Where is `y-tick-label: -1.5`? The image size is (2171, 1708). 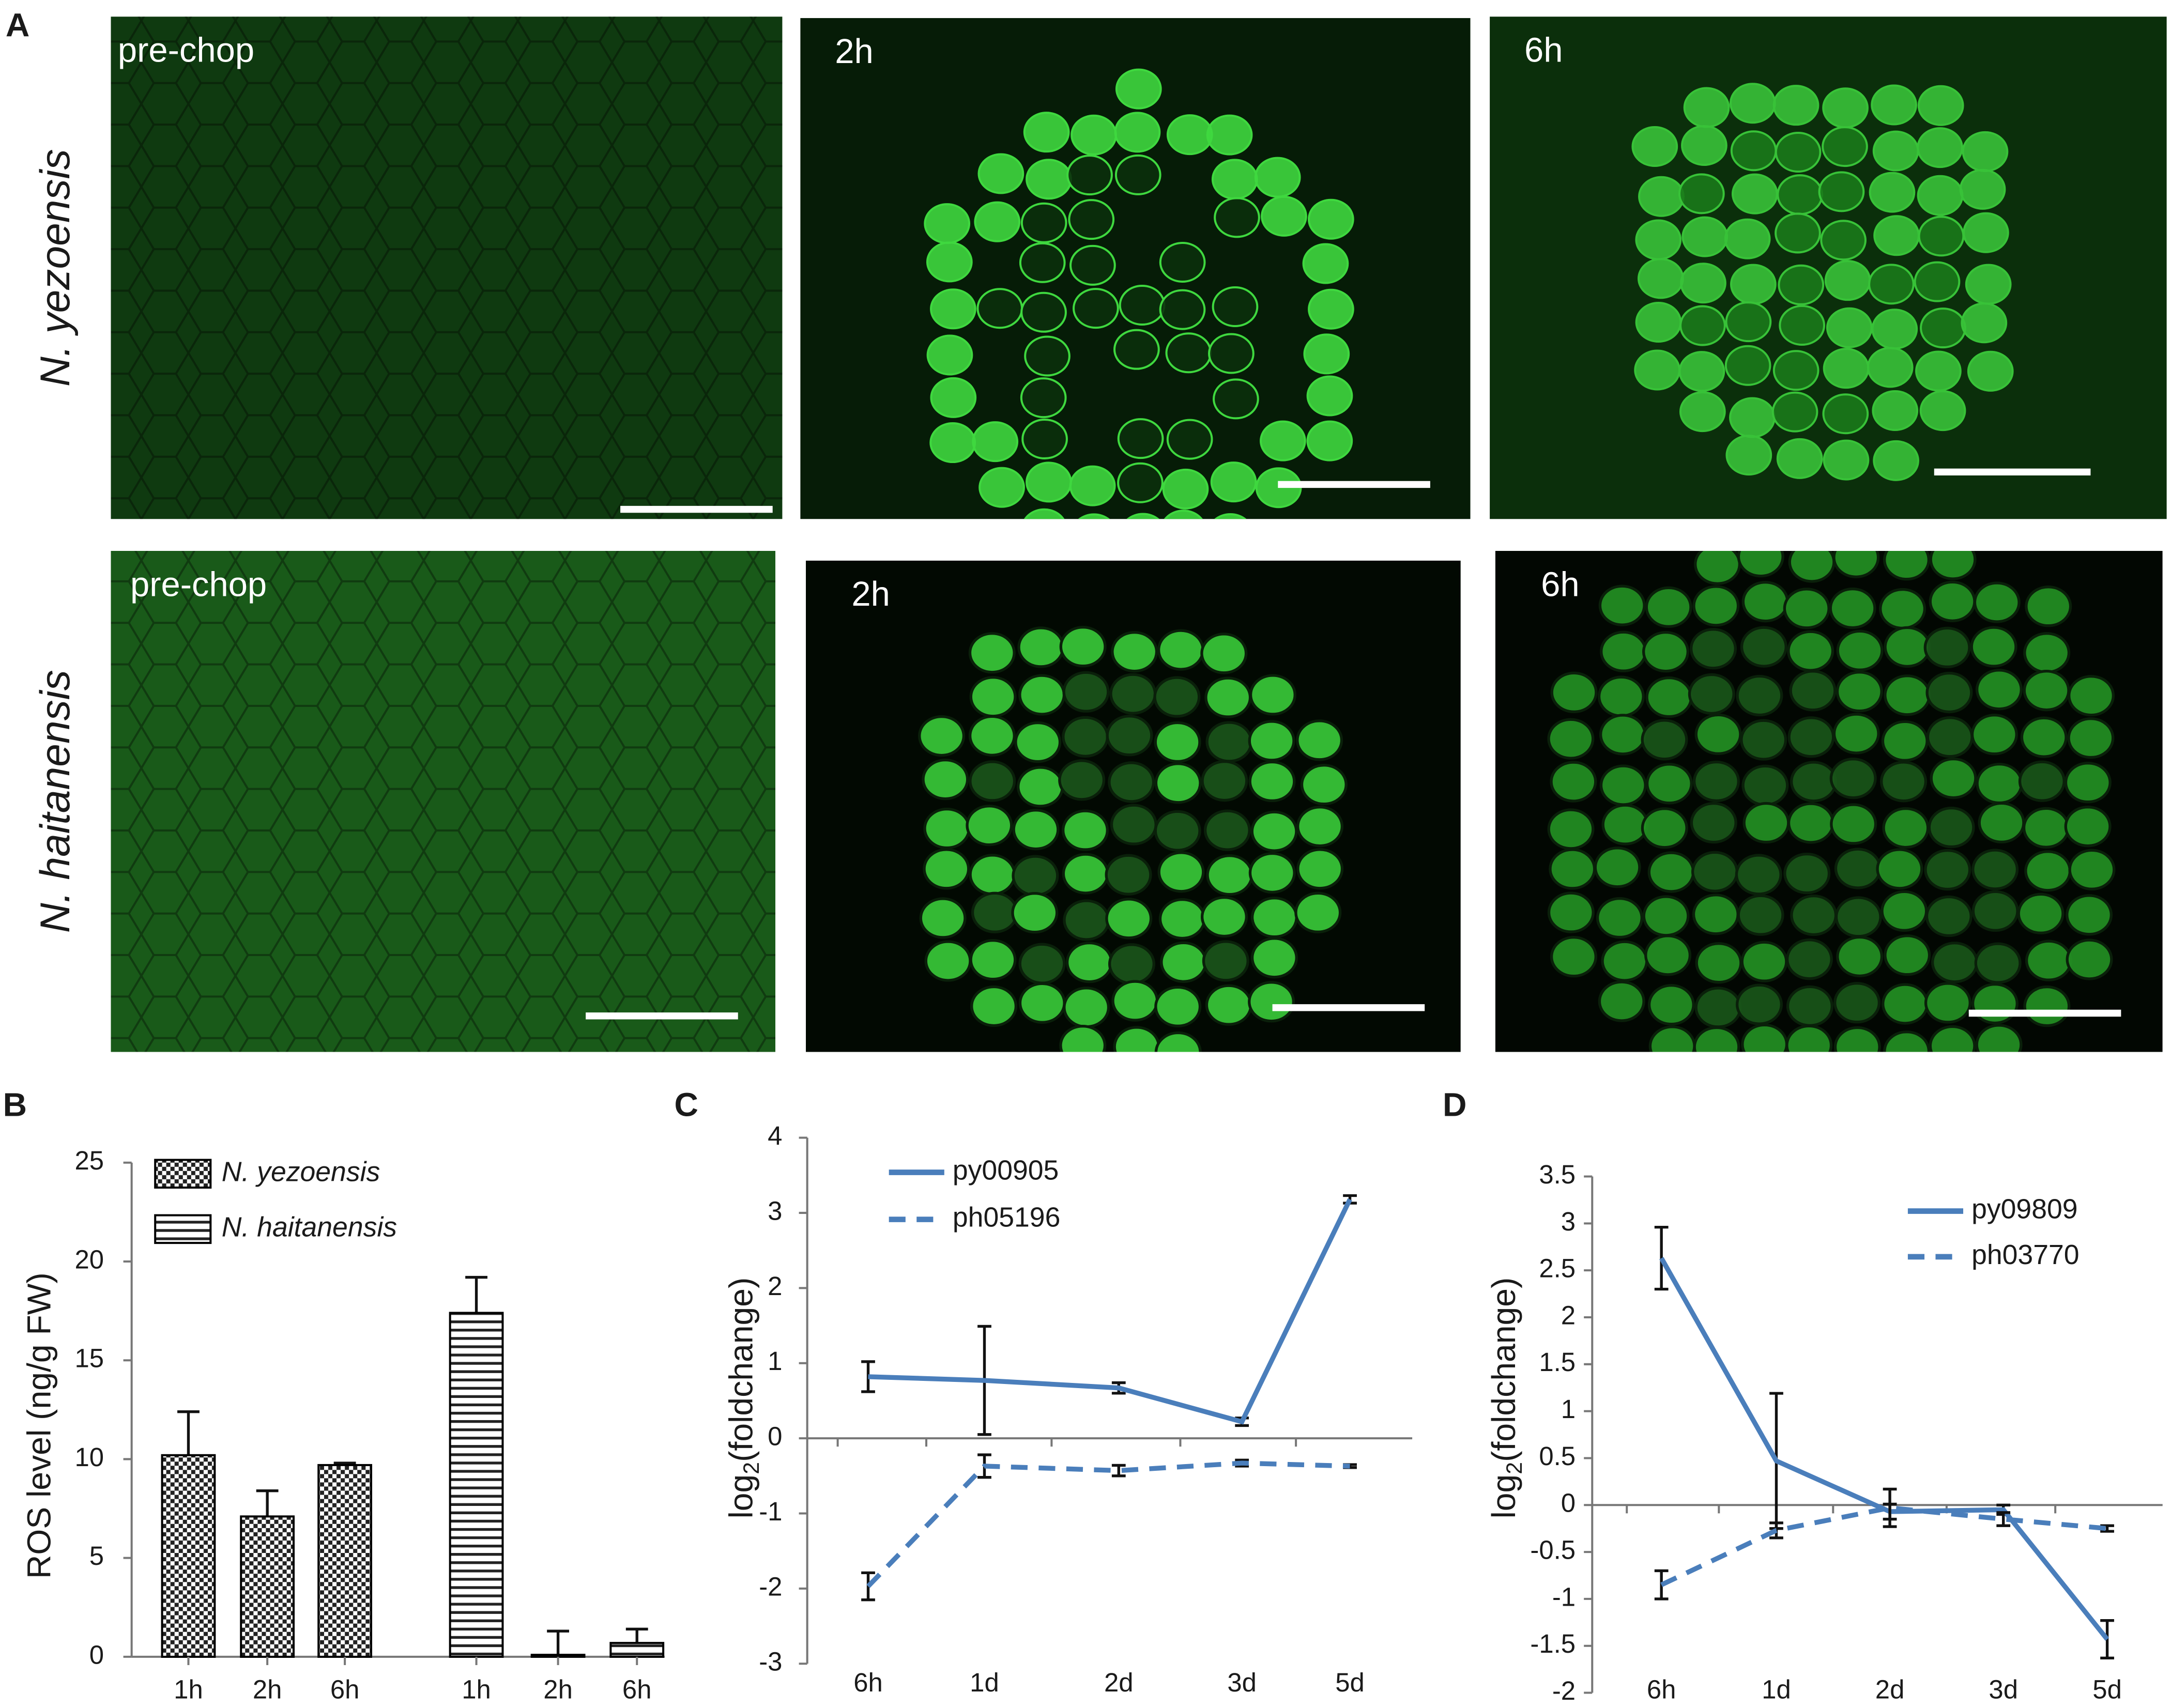
y-tick-label: -1.5 is located at coordinates (1553, 1644).